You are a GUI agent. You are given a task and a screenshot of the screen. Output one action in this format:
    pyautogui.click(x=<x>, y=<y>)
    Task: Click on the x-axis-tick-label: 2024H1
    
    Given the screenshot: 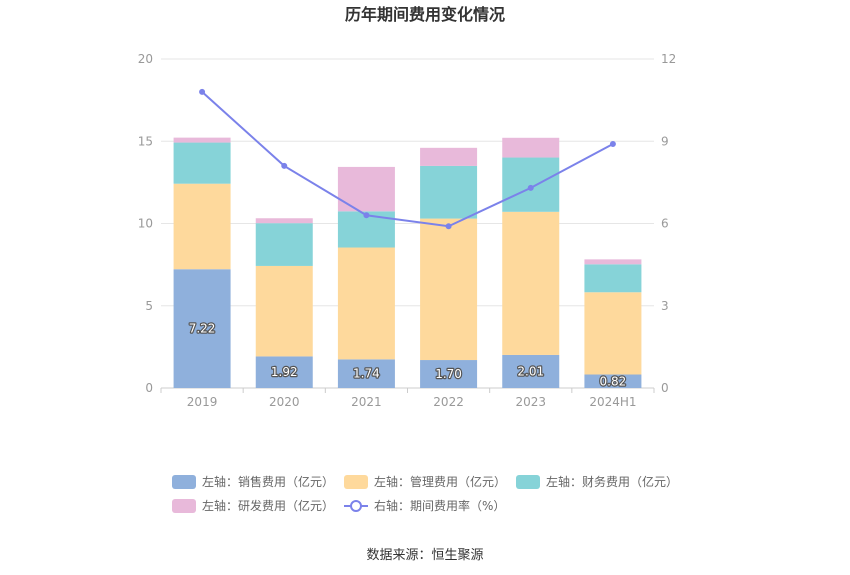 What is the action you would take?
    pyautogui.click(x=612, y=402)
    